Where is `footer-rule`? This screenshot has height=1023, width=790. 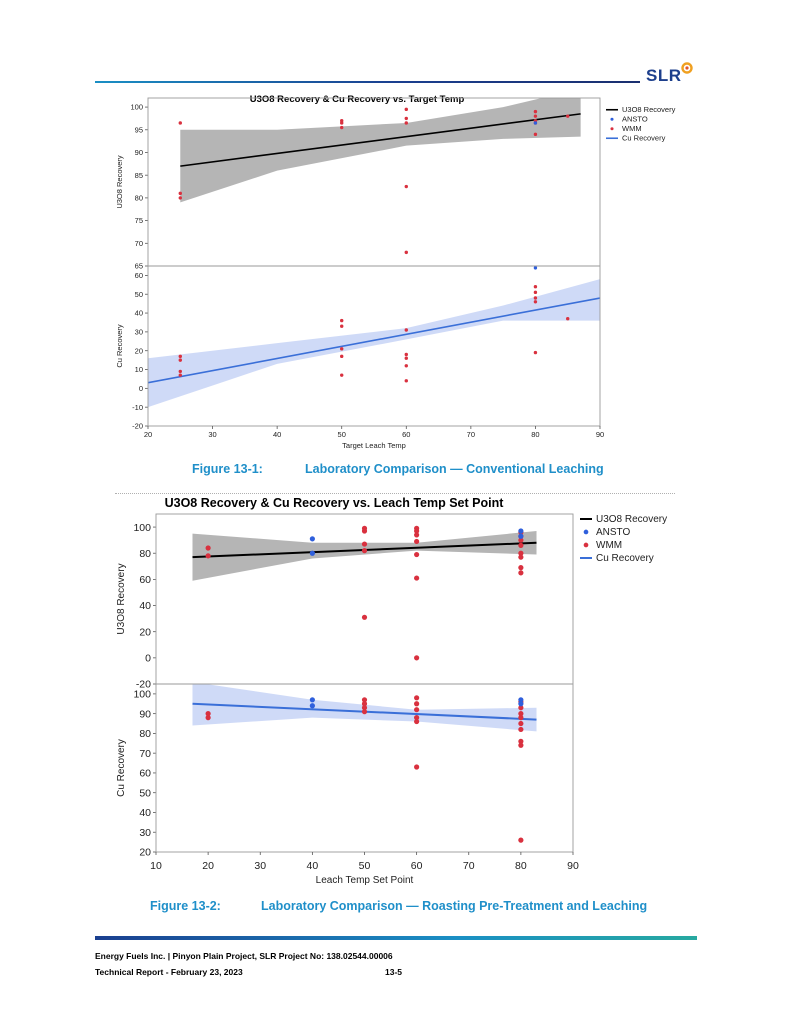 footer-rule is located at coordinates (396, 938).